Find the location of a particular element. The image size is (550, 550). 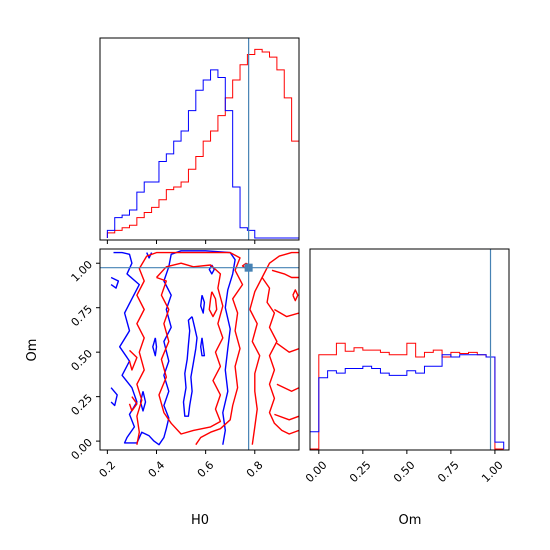

x-axis-label-om: Om is located at coordinates (410, 520).